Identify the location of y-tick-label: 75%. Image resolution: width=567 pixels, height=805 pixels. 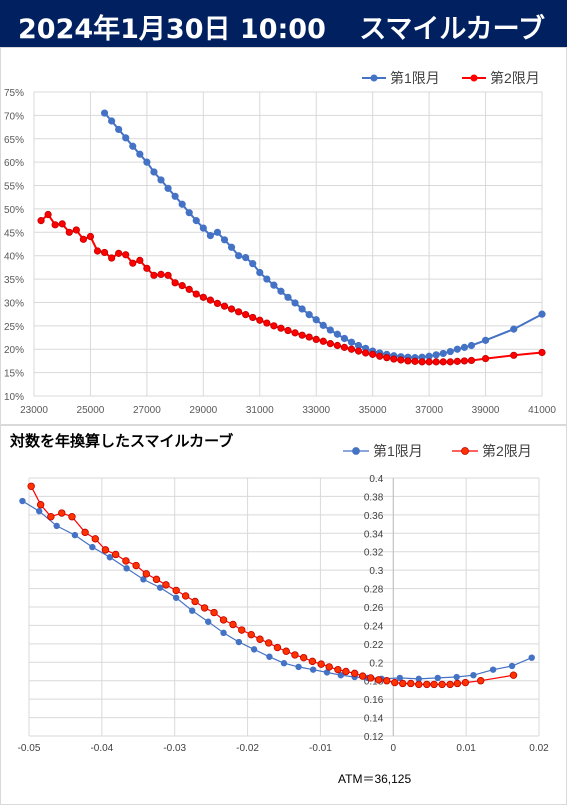
(14, 93).